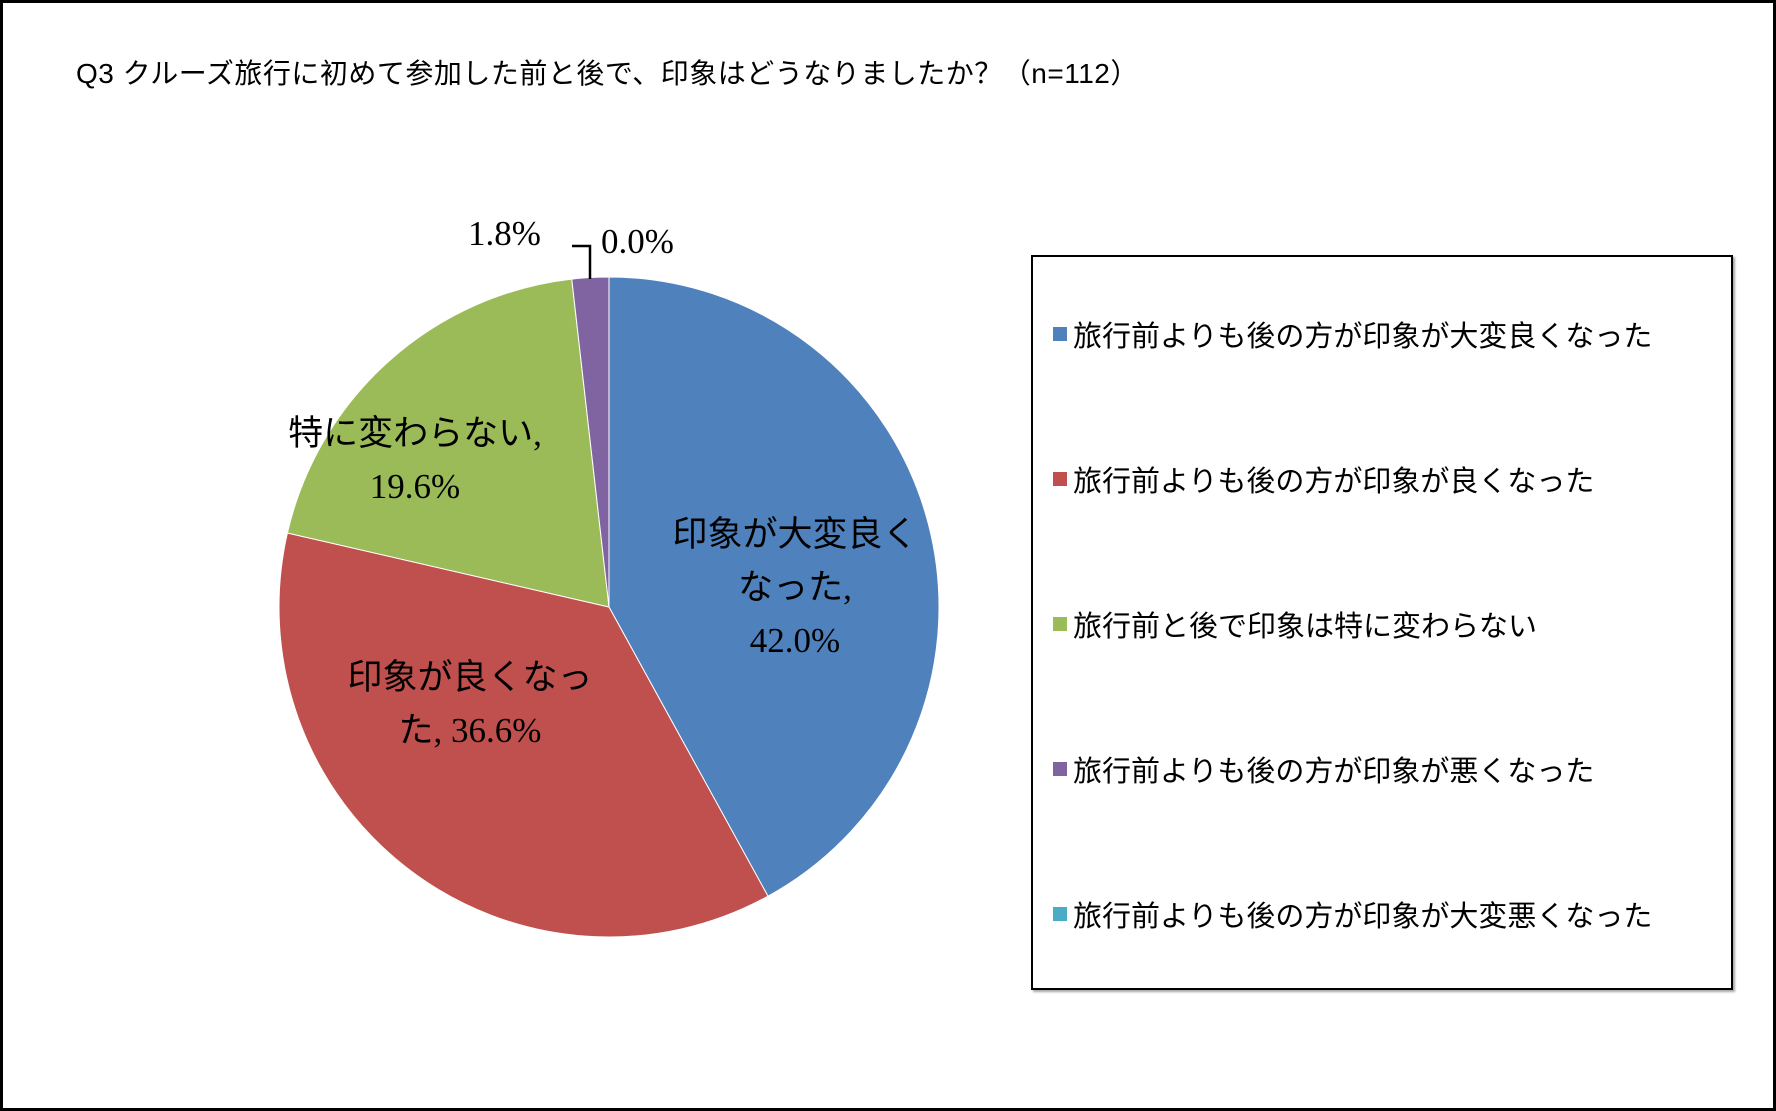  Describe the element at coordinates (415, 460) in the screenshot. I see `data-label-no-change: 特に変わらない, 19.6%` at that location.